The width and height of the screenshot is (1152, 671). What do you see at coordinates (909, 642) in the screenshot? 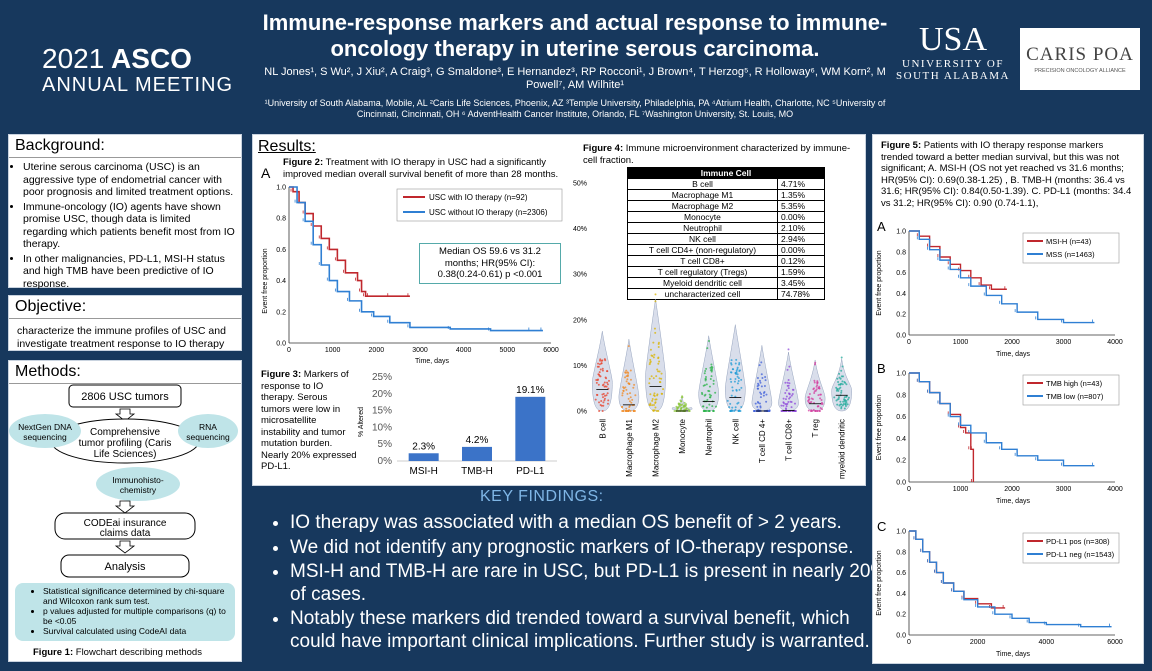
I see `x-tick-label: 0` at bounding box center [909, 642].